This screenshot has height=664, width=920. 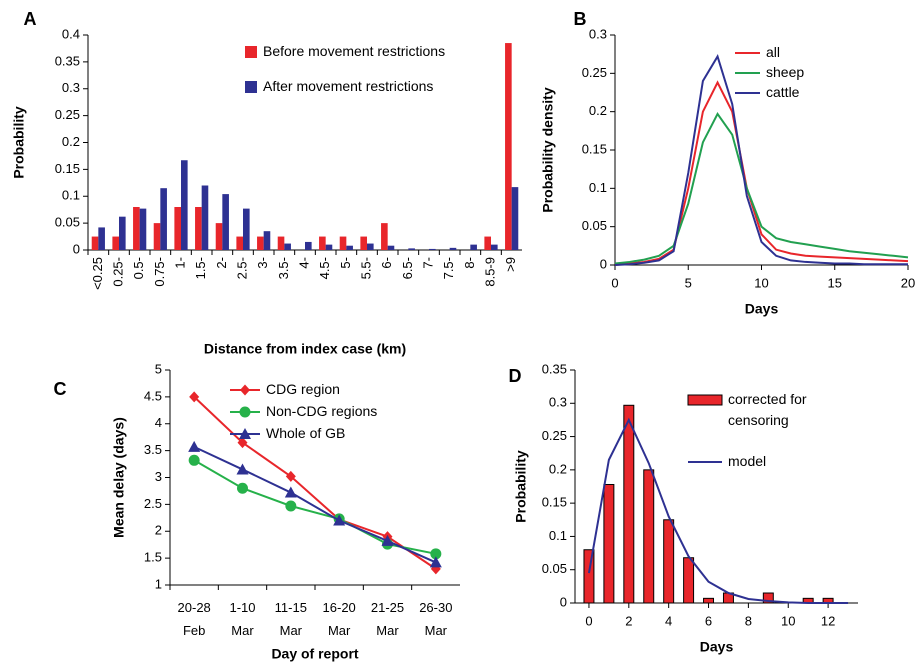 I want to click on y-tick-label: 2, so click(x=158, y=530).